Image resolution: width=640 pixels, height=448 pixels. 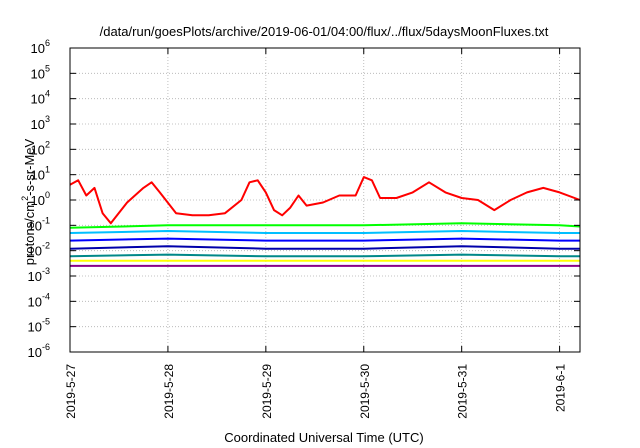 What do you see at coordinates (39, 275) in the screenshot?
I see `y-tick-label: 10⁻³` at bounding box center [39, 275].